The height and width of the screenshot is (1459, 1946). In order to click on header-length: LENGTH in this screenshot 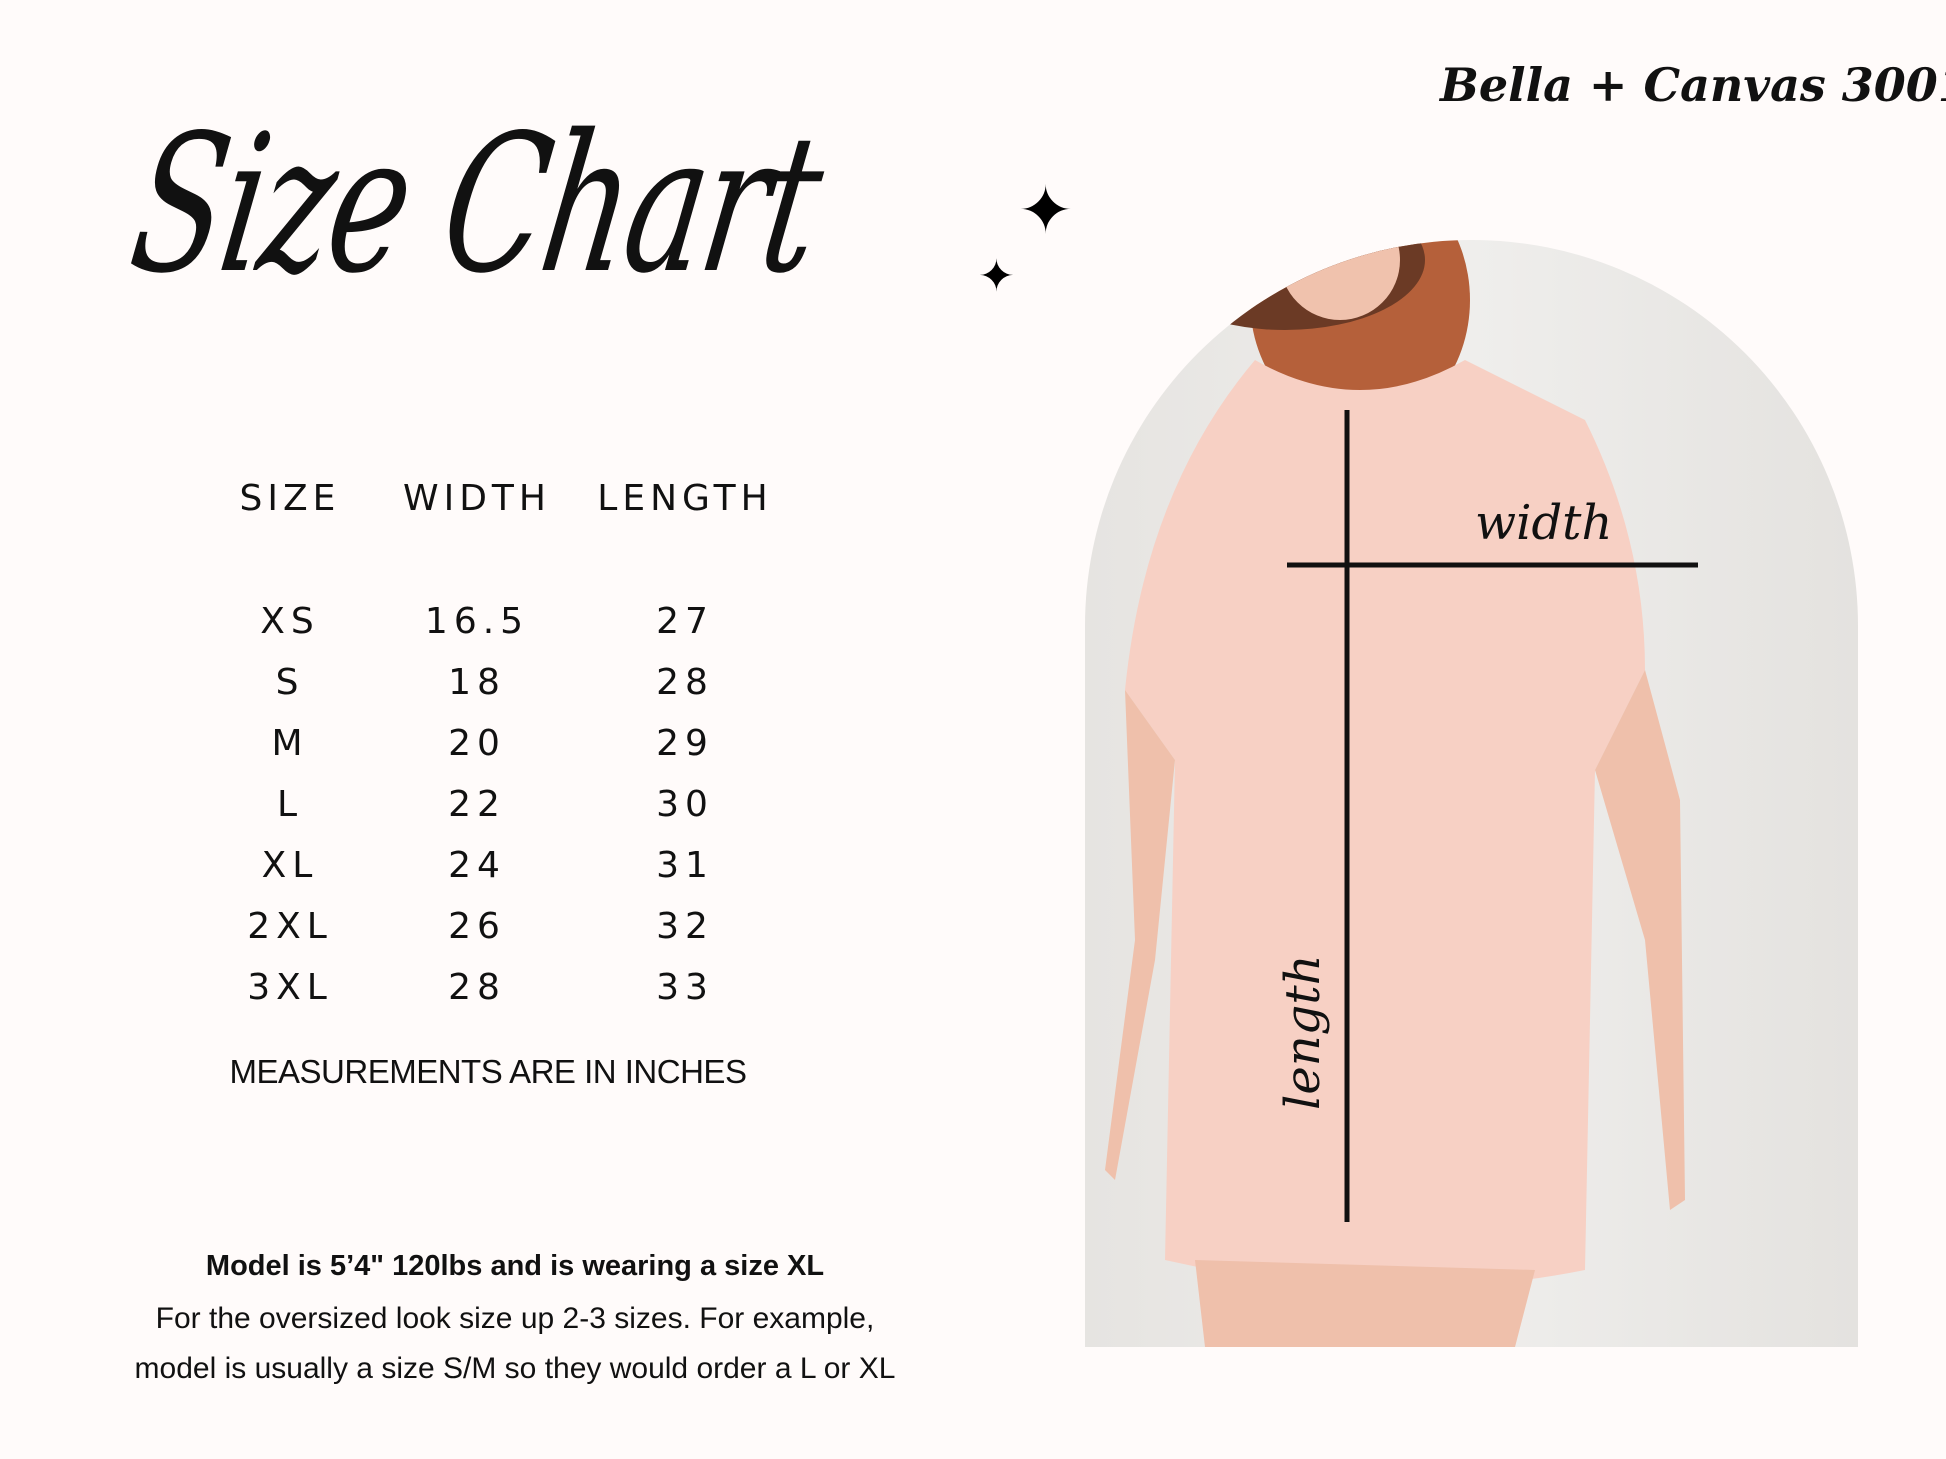, I will do `click(685, 498)`.